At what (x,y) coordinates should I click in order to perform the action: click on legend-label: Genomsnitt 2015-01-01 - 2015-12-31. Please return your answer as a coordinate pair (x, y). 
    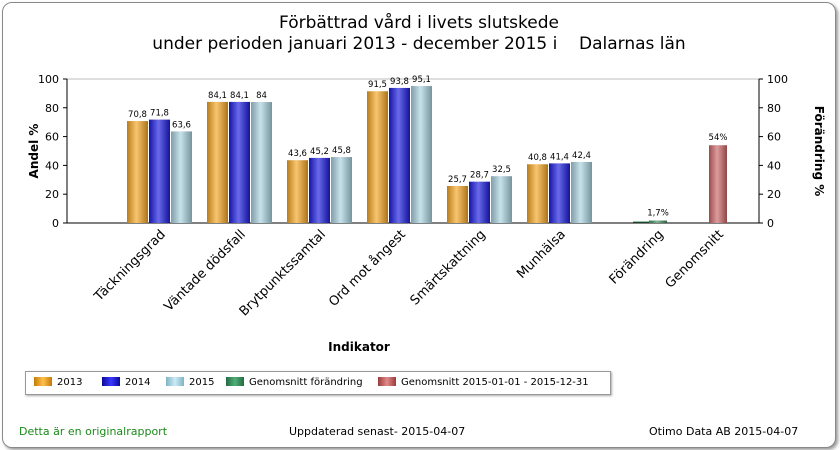
    Looking at the image, I should click on (495, 382).